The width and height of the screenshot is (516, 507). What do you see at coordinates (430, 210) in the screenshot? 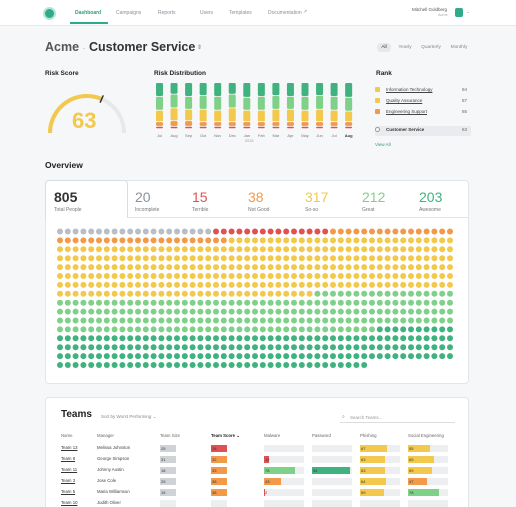
I see `stat-awesome-label: Awesome` at bounding box center [430, 210].